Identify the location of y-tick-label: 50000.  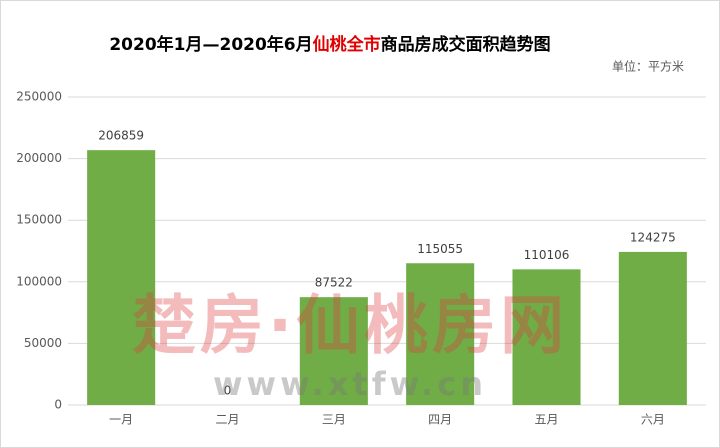
(43, 343).